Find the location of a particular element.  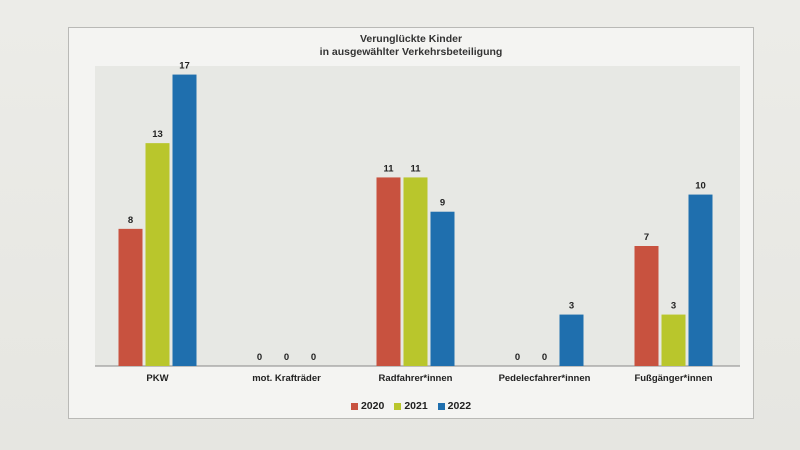

x-tick-label: mot. Krafträder is located at coordinates (286, 378).